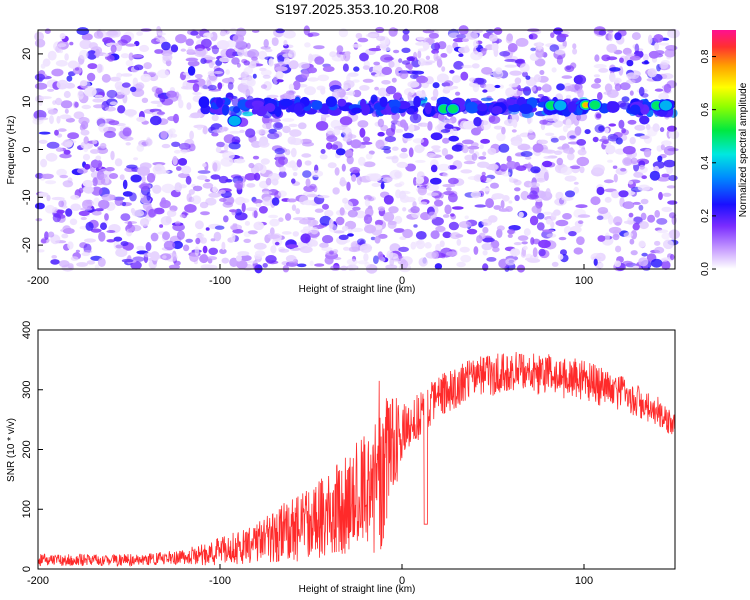  I want to click on spectrogram-y-tick-label: -20, so click(27, 245).